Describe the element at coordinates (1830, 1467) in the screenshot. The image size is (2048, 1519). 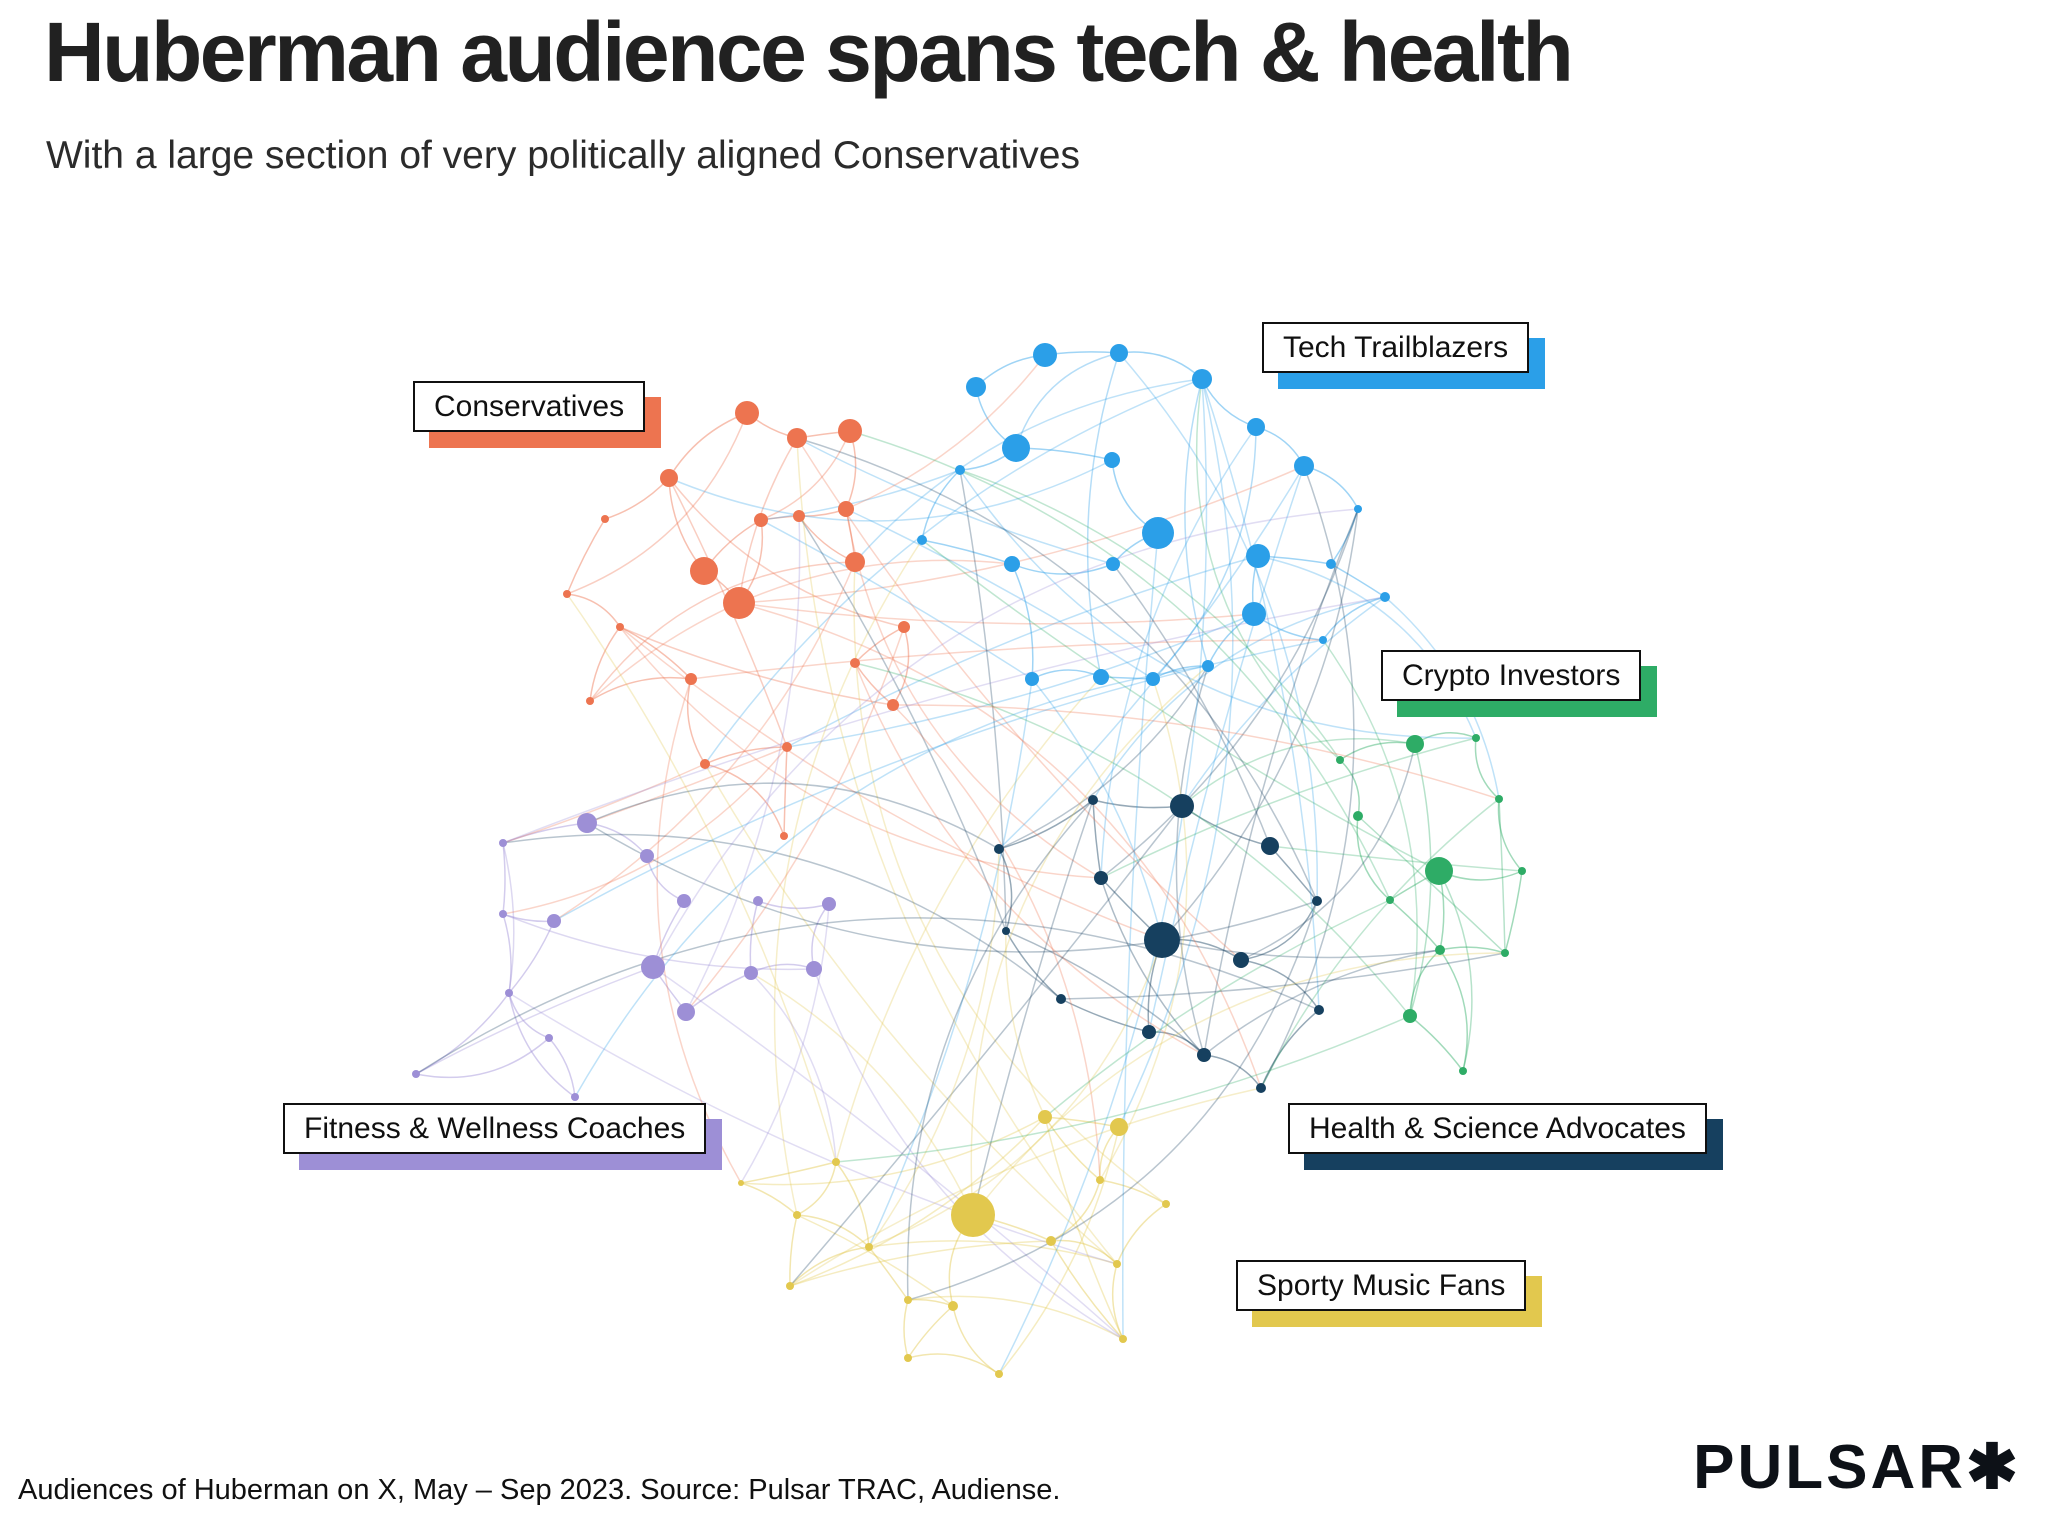
I see `pulsar-logo-text: PULSAR` at that location.